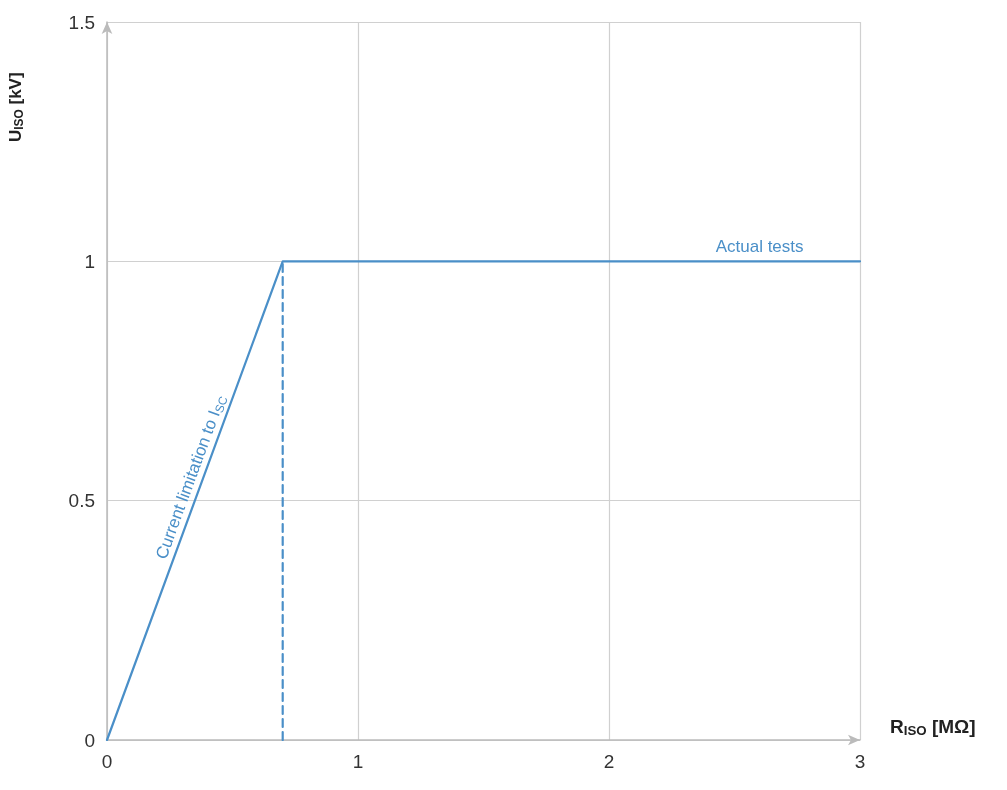 The width and height of the screenshot is (1007, 790). I want to click on annotation: Actual tests, so click(759, 247).